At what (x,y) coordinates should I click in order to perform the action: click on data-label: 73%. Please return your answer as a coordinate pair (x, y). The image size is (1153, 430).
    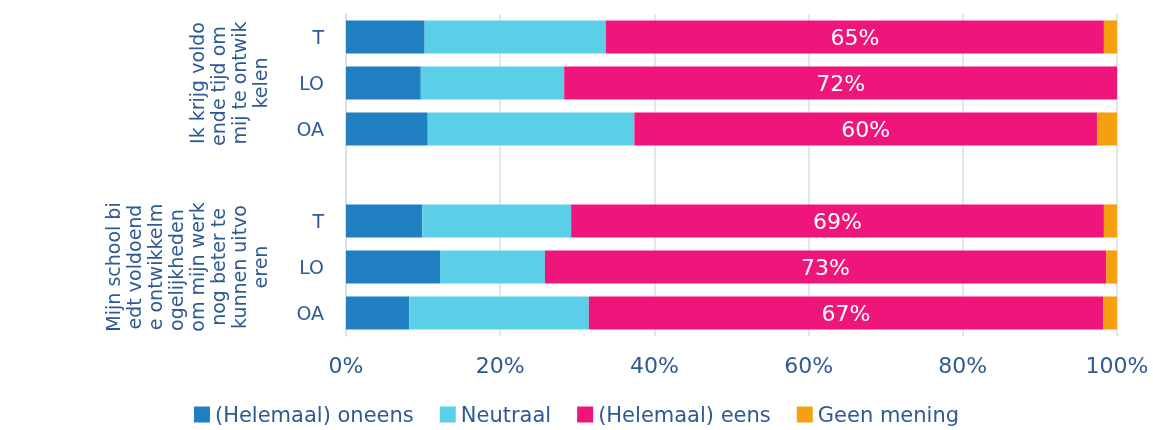
    Looking at the image, I should click on (826, 267).